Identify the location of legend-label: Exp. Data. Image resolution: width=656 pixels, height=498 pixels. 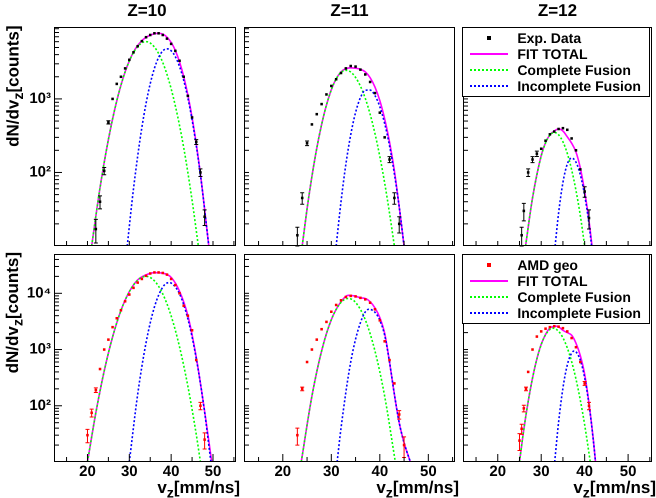
(549, 38).